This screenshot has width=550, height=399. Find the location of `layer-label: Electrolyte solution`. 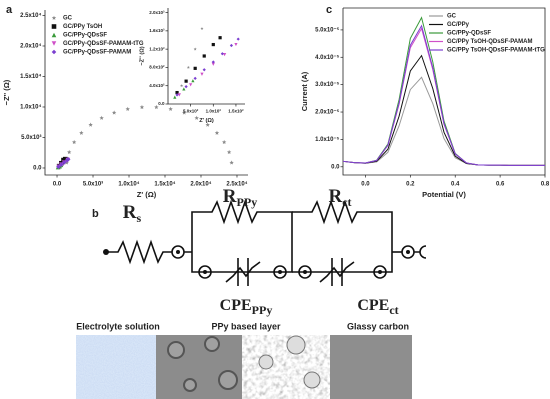

layer-label: Electrolyte solution is located at coordinates (118, 326).